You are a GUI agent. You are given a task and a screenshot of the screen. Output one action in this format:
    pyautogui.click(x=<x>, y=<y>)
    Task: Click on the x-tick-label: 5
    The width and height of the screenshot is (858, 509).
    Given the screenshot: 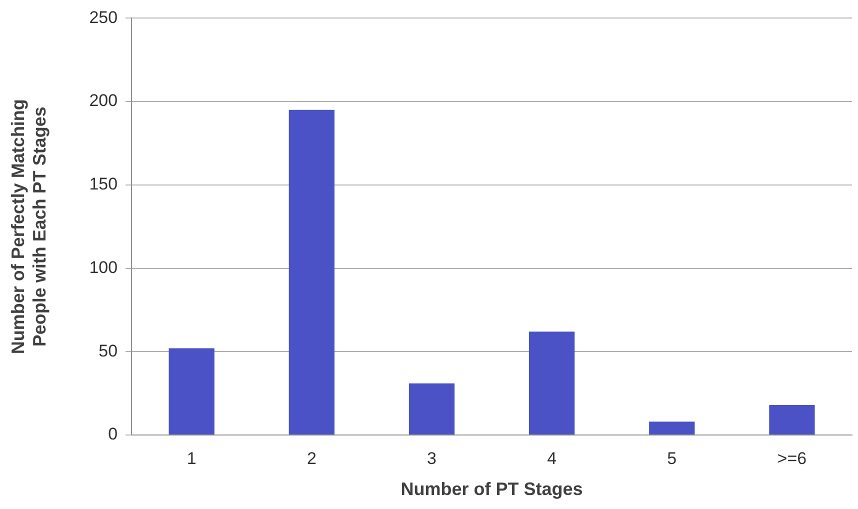 What is the action you would take?
    pyautogui.click(x=672, y=458)
    